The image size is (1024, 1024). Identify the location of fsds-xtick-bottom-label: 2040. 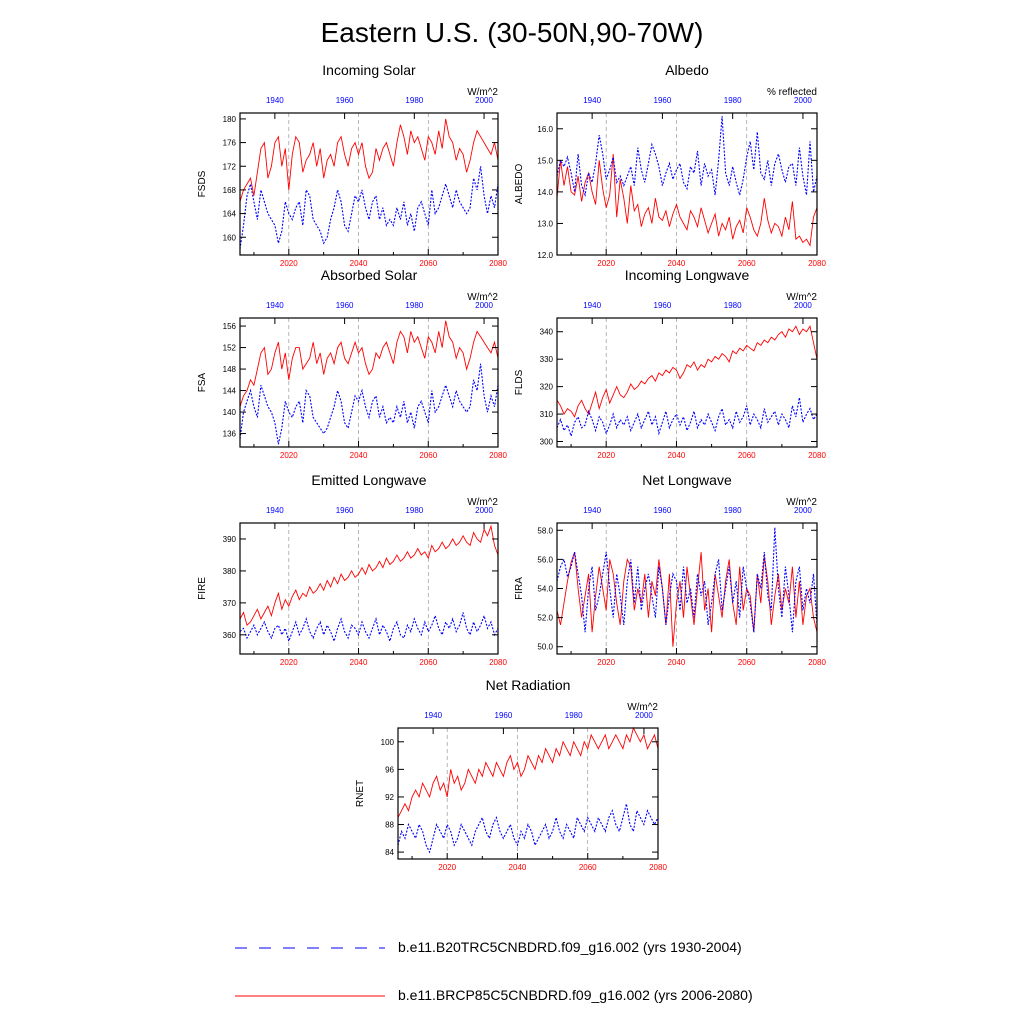
(359, 263).